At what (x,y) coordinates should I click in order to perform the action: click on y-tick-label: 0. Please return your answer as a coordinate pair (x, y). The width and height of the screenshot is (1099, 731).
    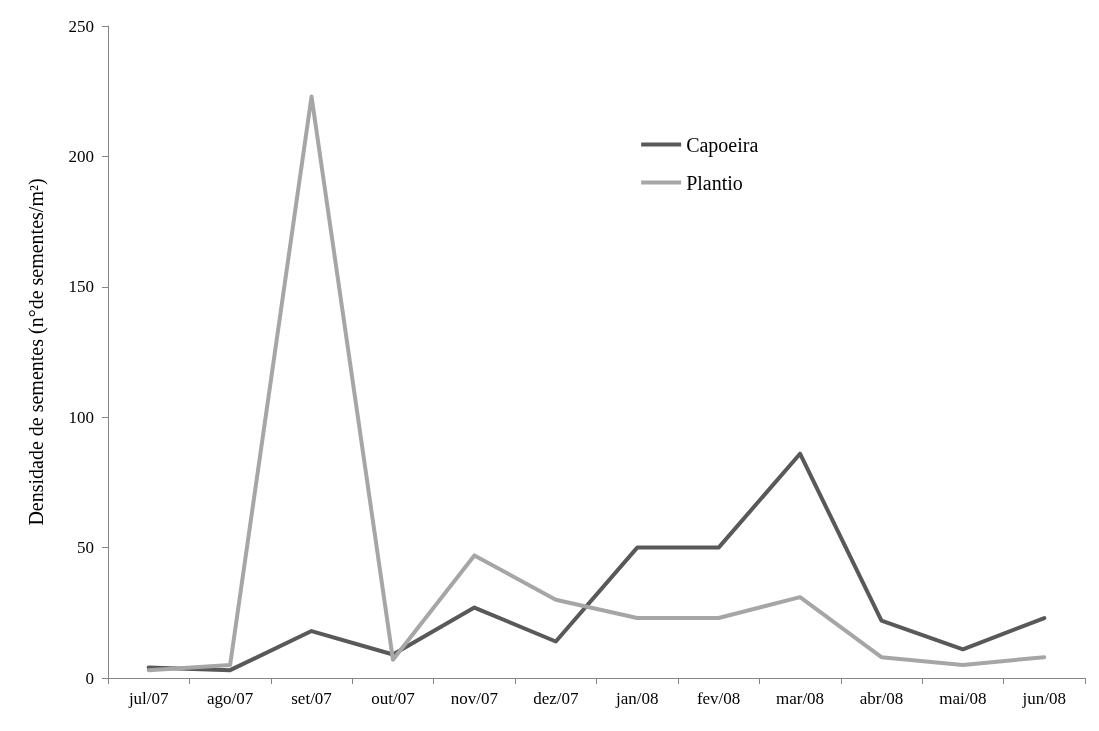
    Looking at the image, I should click on (89, 678).